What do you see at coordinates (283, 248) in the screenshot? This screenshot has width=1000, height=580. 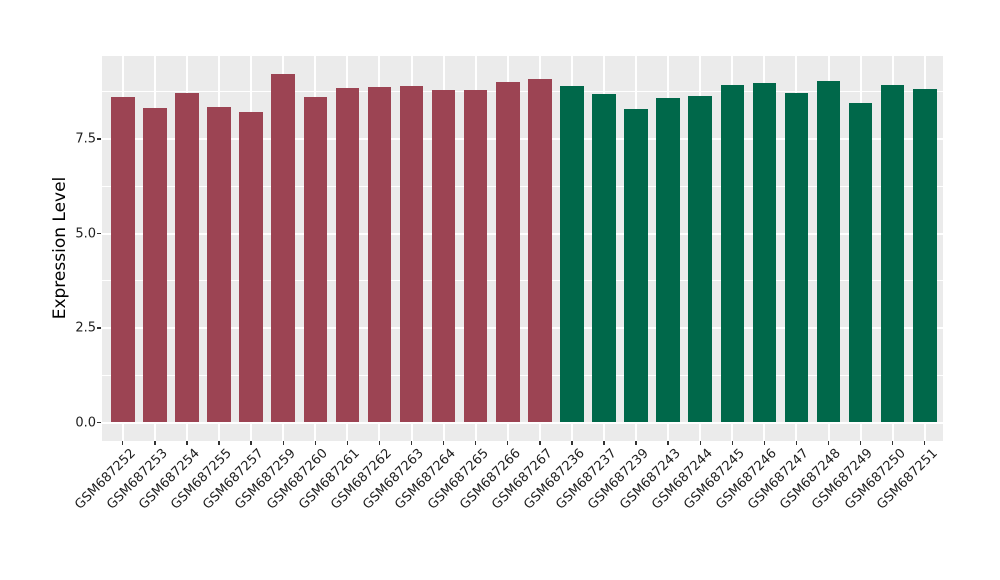 I see `bar-GSM687259` at bounding box center [283, 248].